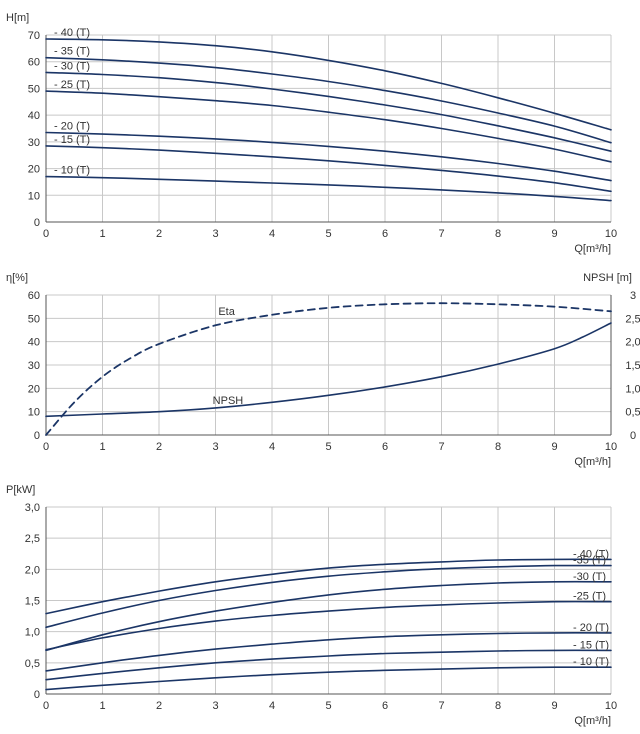 Image resolution: width=640 pixels, height=734 pixels. Describe the element at coordinates (632, 413) in the screenshot. I see `y2-tick-label: 0,5` at that location.